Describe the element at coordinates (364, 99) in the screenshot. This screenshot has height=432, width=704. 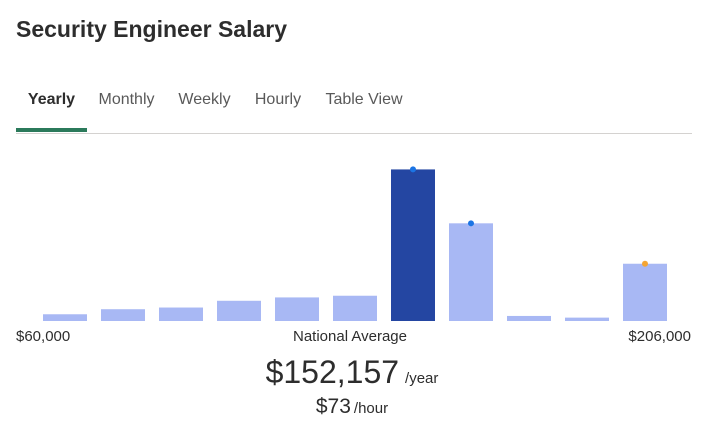
I see `tab-table-view: Table View` at that location.